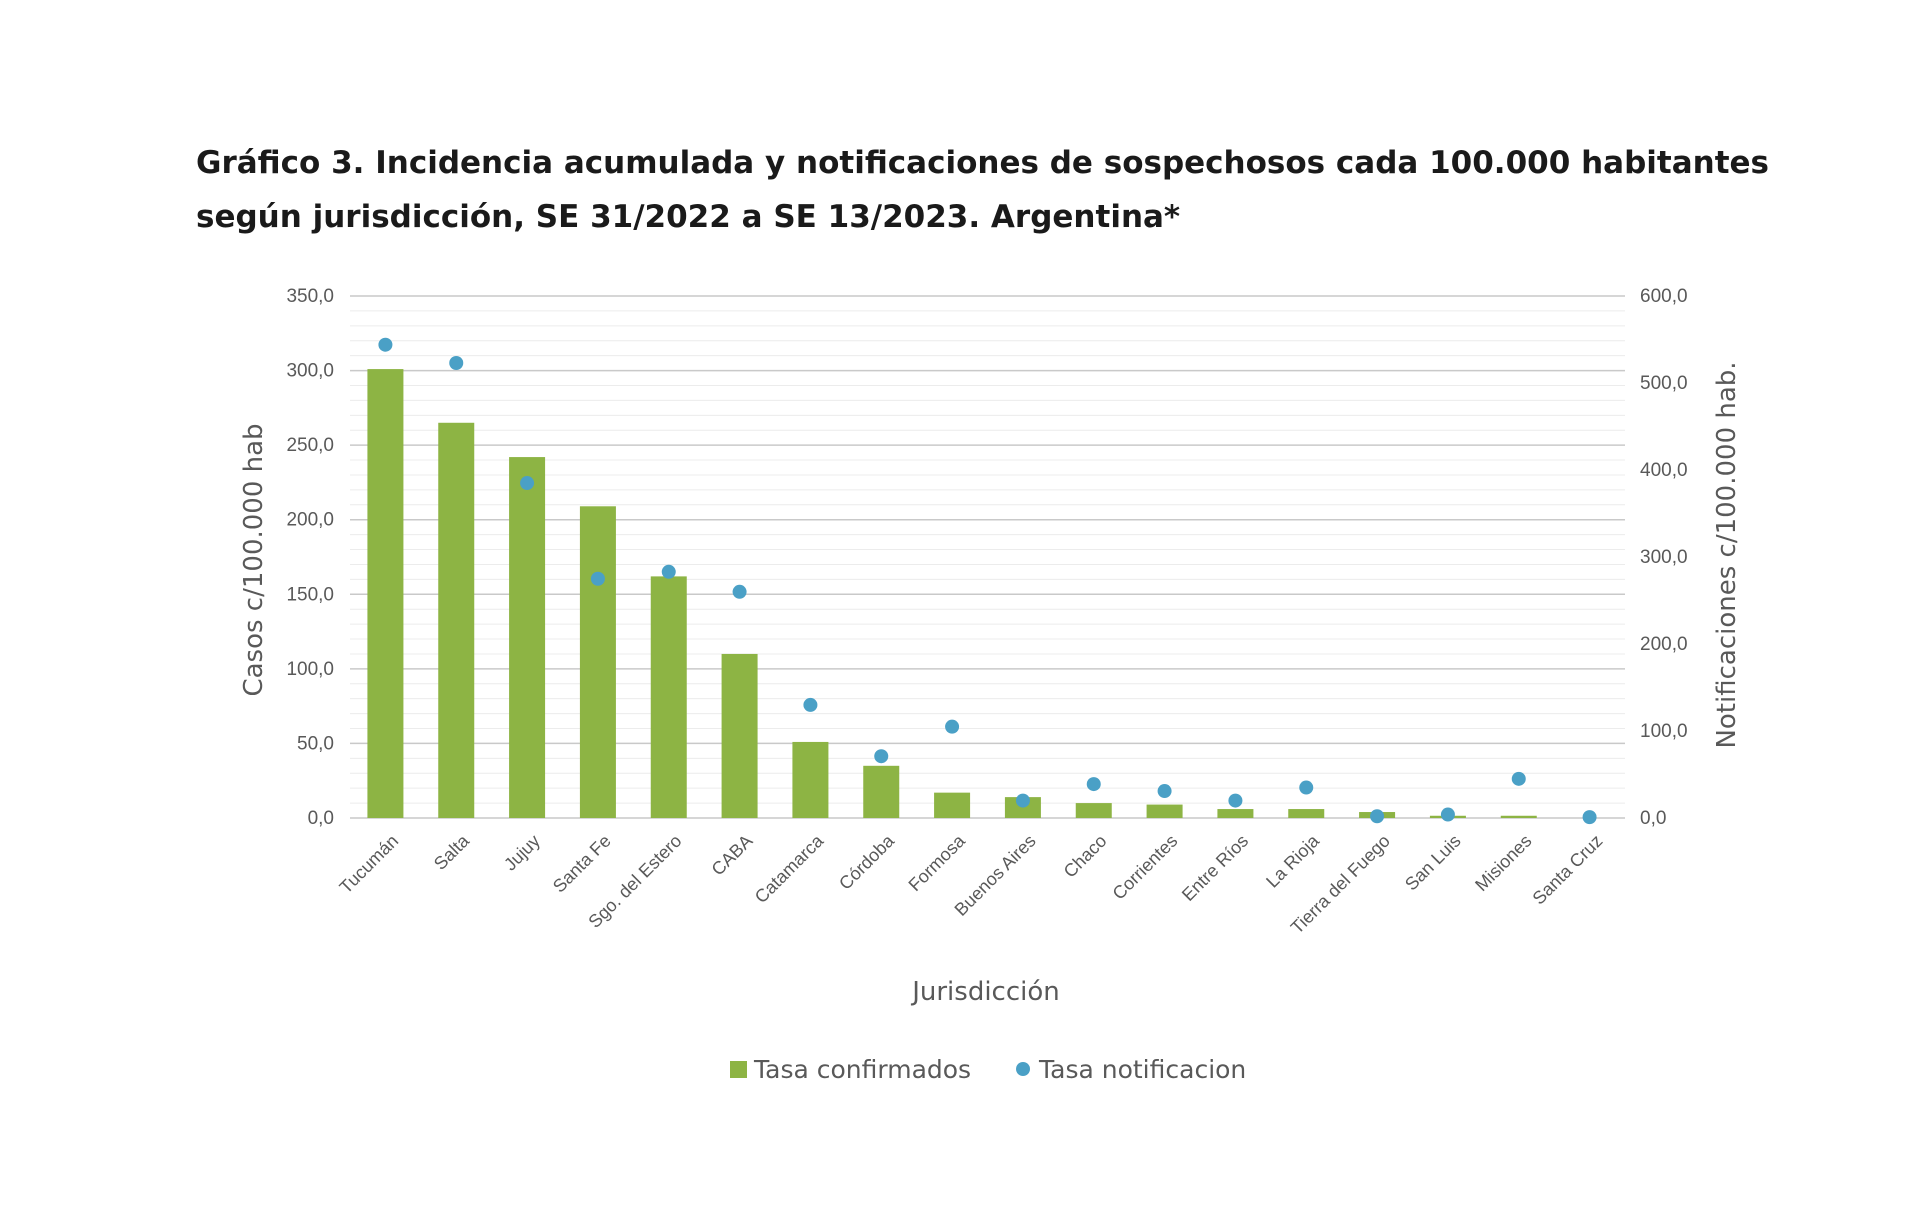 The width and height of the screenshot is (1920, 1212). What do you see at coordinates (369, 864) in the screenshot?
I see `category-label: Tucumán` at bounding box center [369, 864].